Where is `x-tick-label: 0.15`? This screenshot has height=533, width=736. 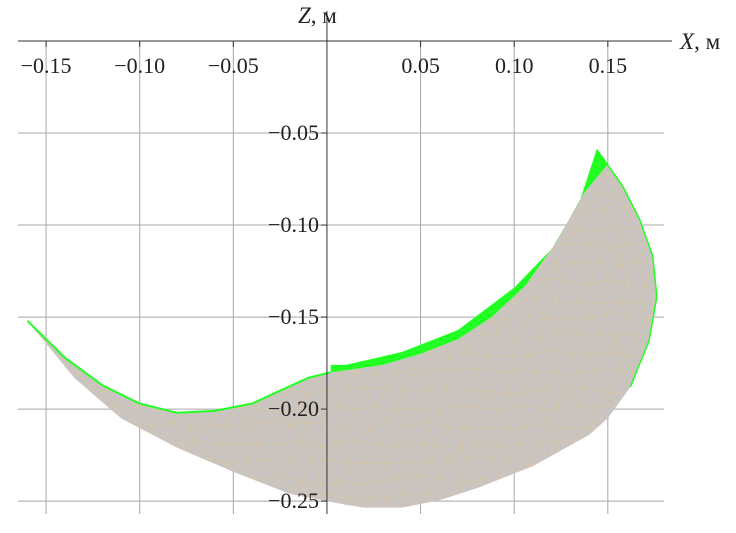 x-tick-label: 0.15 is located at coordinates (608, 65).